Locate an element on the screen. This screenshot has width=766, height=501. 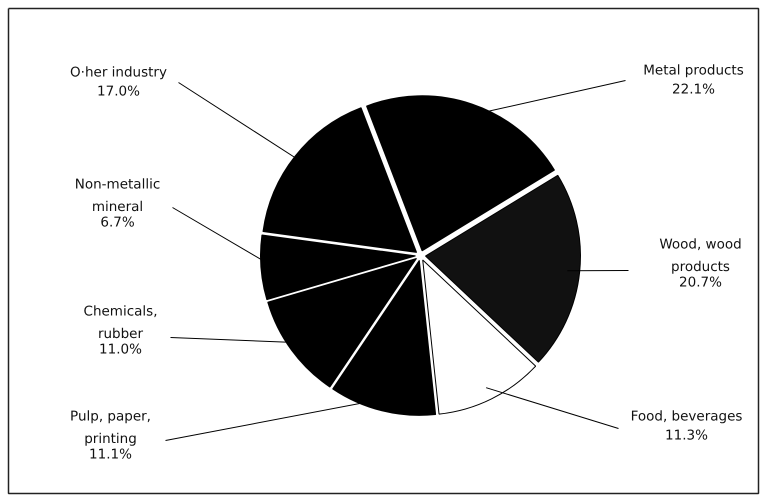
slice-label: Pulp, paper, printing is located at coordinates (110, 427).